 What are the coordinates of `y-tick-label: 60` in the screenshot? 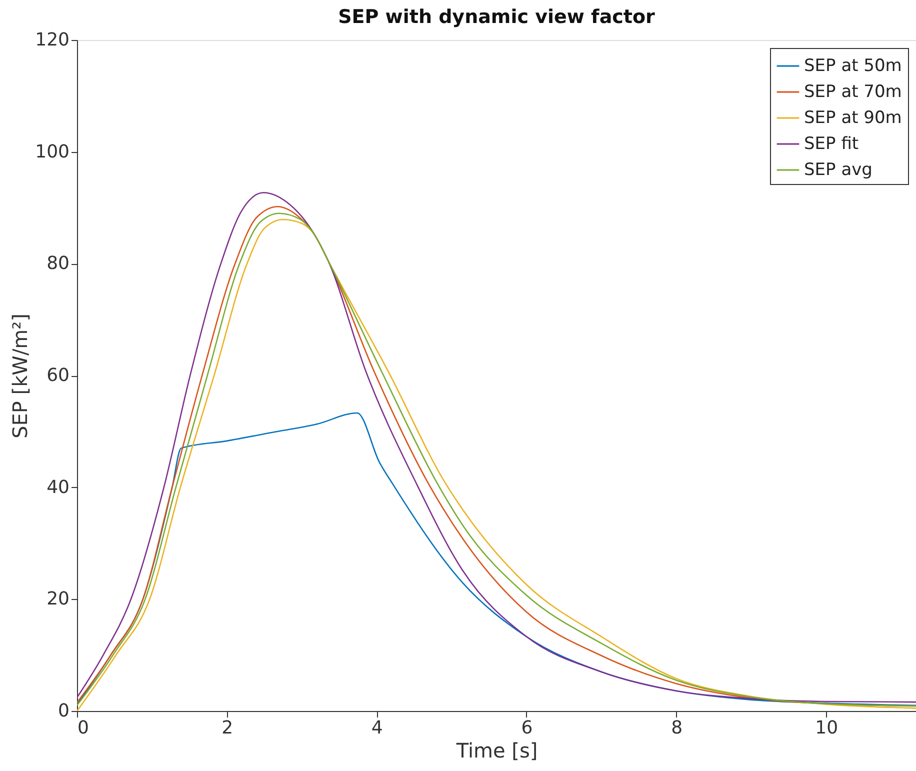 It's located at (58, 375).